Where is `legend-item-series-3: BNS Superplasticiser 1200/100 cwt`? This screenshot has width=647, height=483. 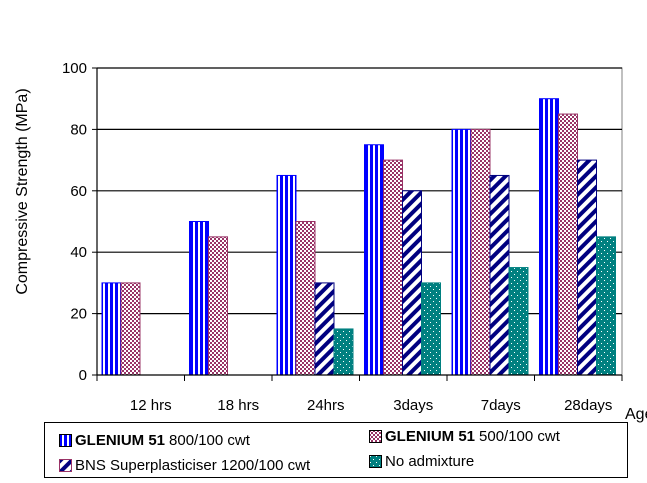
legend-item-series-3: BNS Superplasticiser 1200/100 cwt is located at coordinates (184, 465).